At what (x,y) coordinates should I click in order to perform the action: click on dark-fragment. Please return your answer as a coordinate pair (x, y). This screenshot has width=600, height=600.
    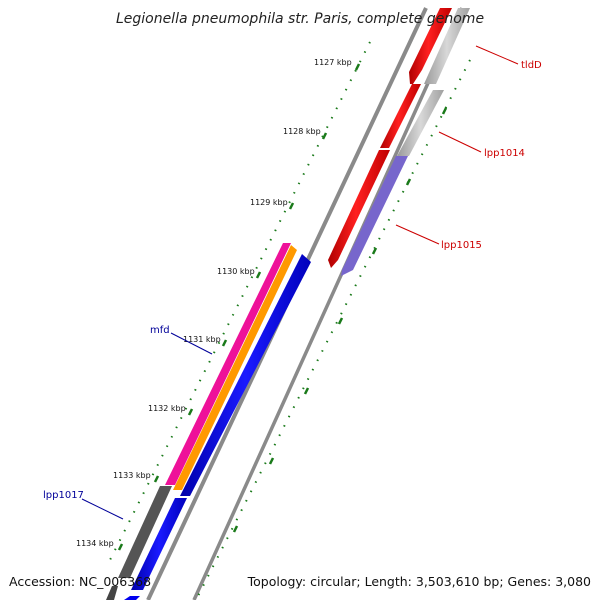
    Looking at the image, I should click on (112, 593).